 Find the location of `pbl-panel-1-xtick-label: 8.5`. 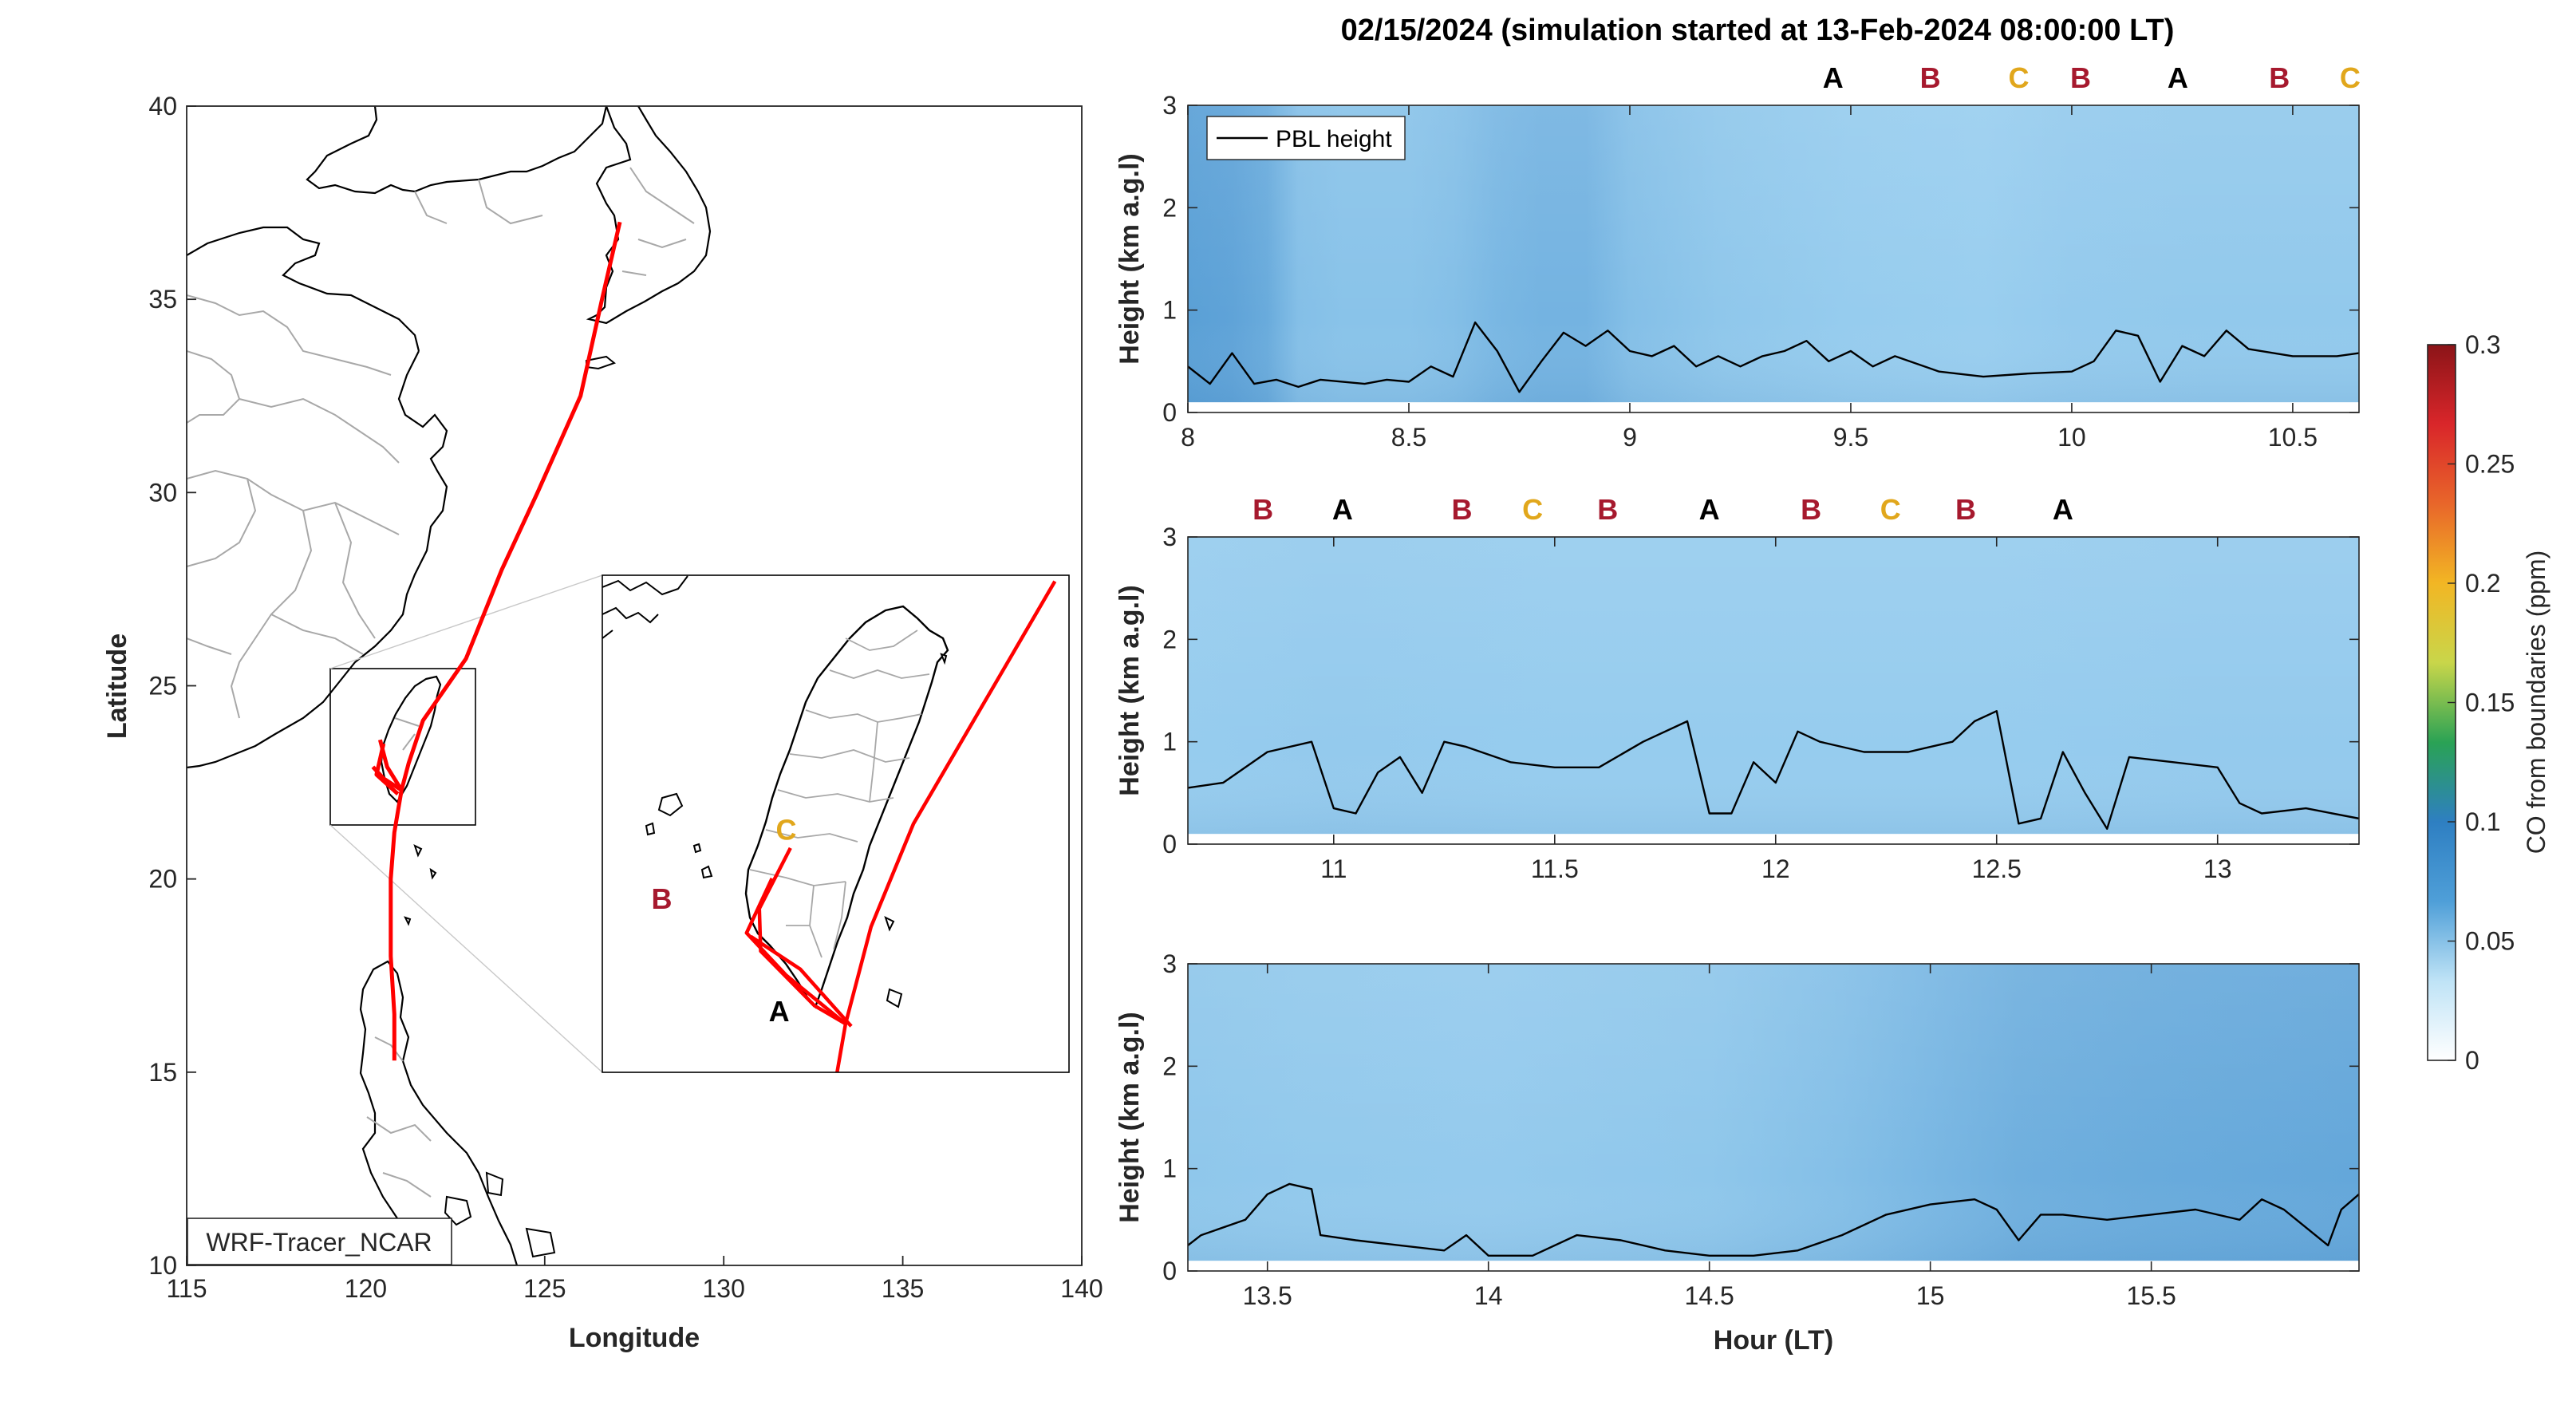

pbl-panel-1-xtick-label: 8.5 is located at coordinates (1409, 437).